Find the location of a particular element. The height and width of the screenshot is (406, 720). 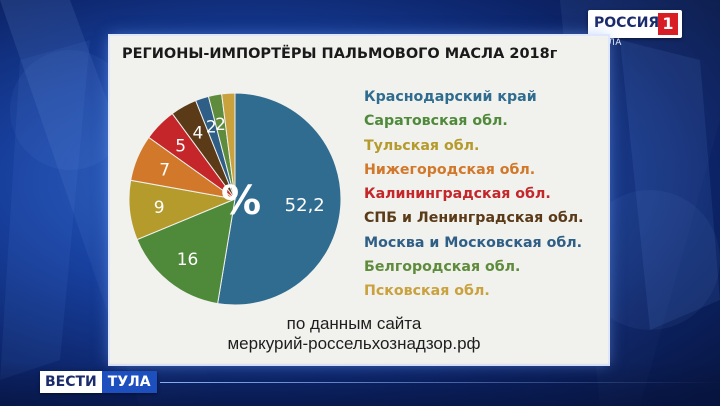

slice-value-label-1: 52,2 is located at coordinates (305, 205).